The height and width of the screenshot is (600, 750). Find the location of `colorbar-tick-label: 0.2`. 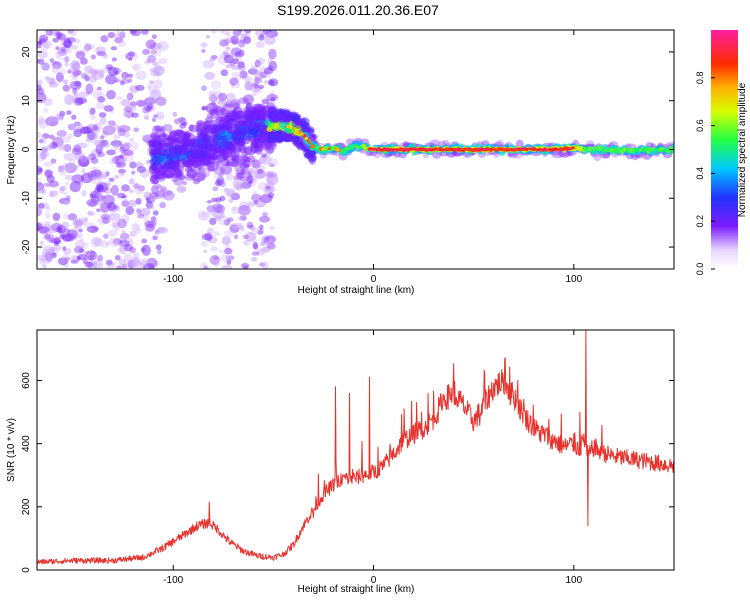

colorbar-tick-label: 0.2 is located at coordinates (700, 221).